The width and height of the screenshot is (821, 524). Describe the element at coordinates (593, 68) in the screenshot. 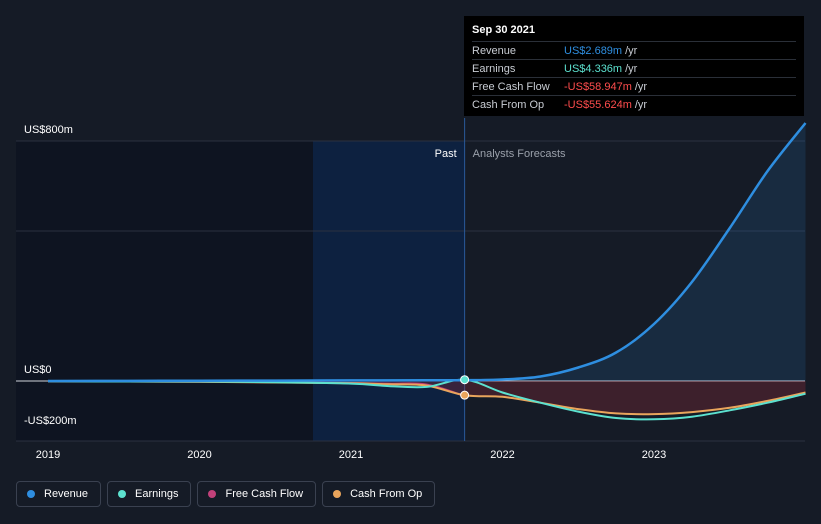

I see `tooltip-value: US$4.336m` at that location.